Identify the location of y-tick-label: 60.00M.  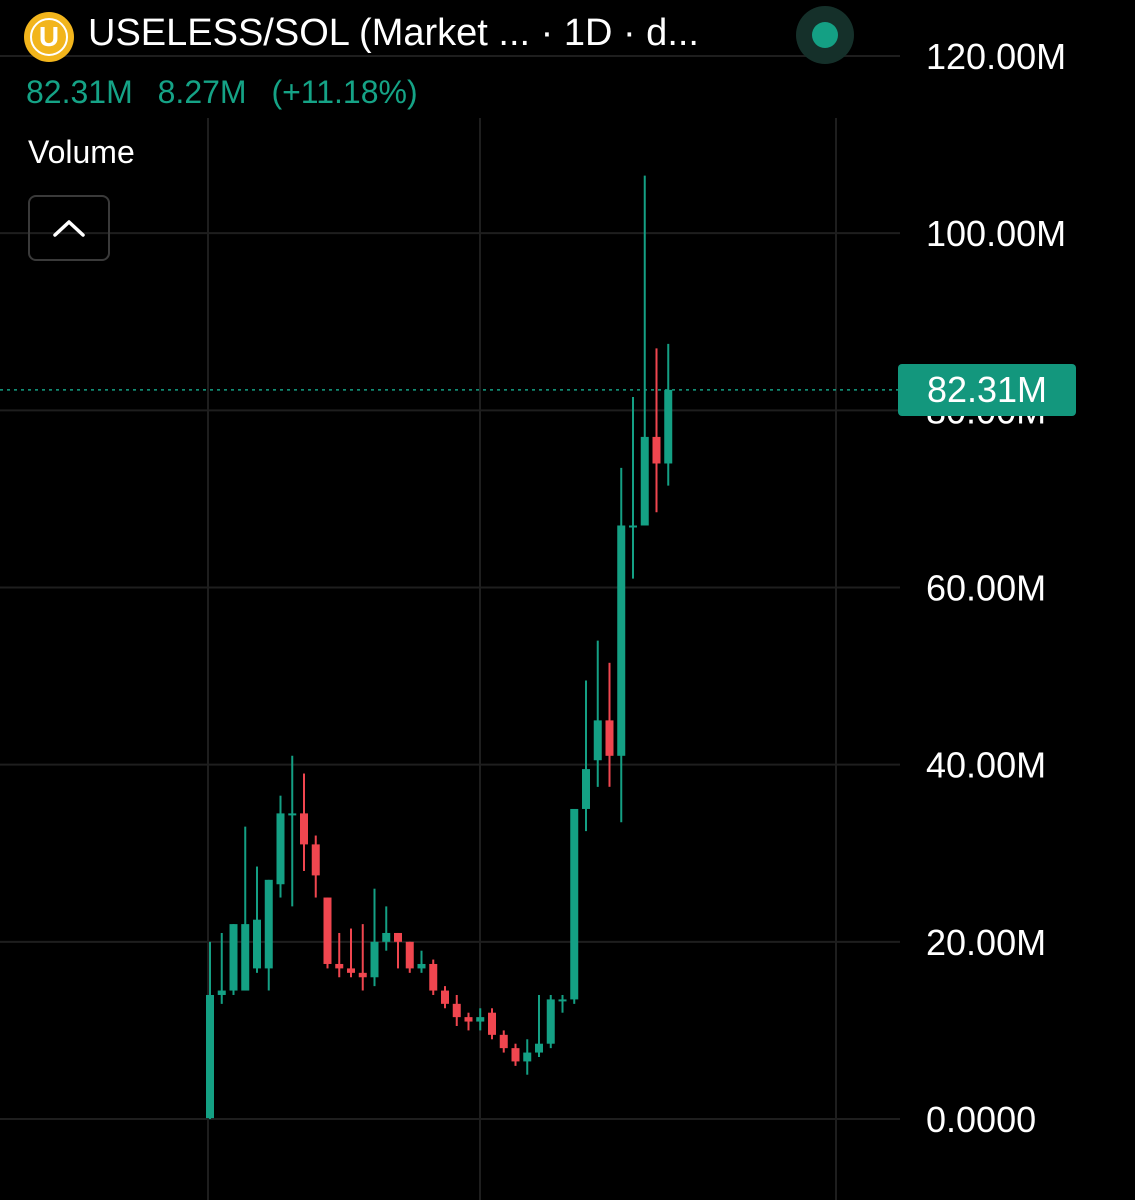
(986, 588).